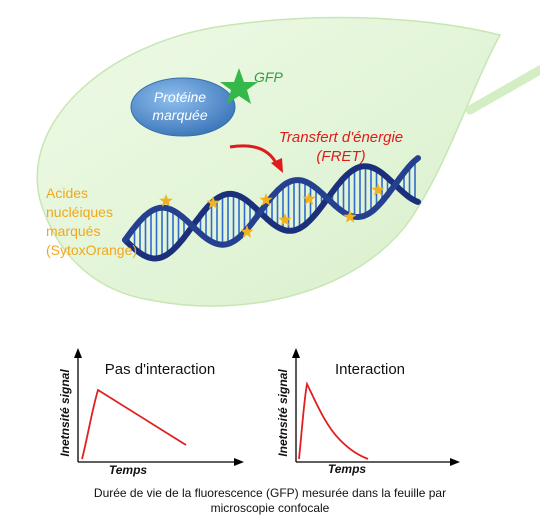 This screenshot has height=529, width=540. Describe the element at coordinates (268, 77) in the screenshot. I see `gfp-label: GFP` at that location.